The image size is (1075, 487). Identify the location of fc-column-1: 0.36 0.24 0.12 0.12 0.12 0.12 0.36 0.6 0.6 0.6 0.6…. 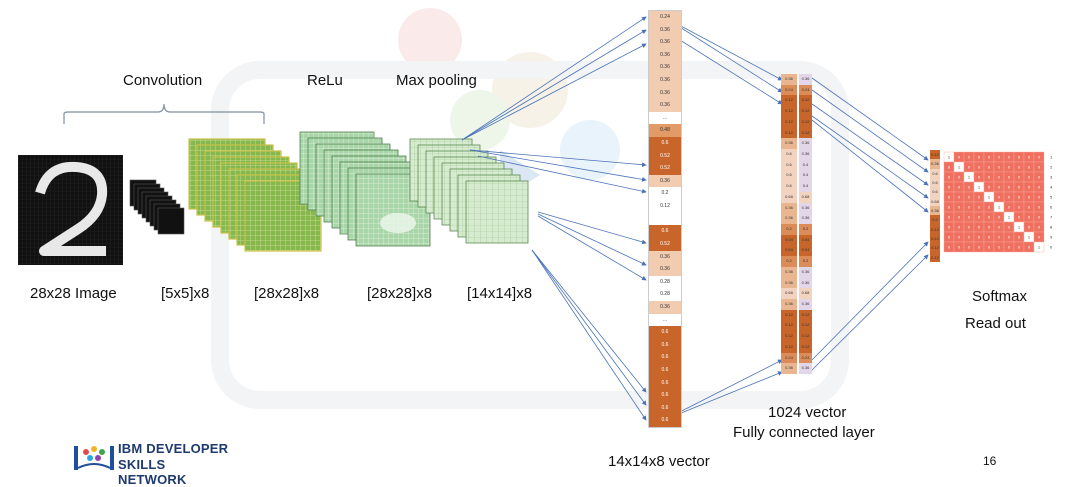
(789, 224).